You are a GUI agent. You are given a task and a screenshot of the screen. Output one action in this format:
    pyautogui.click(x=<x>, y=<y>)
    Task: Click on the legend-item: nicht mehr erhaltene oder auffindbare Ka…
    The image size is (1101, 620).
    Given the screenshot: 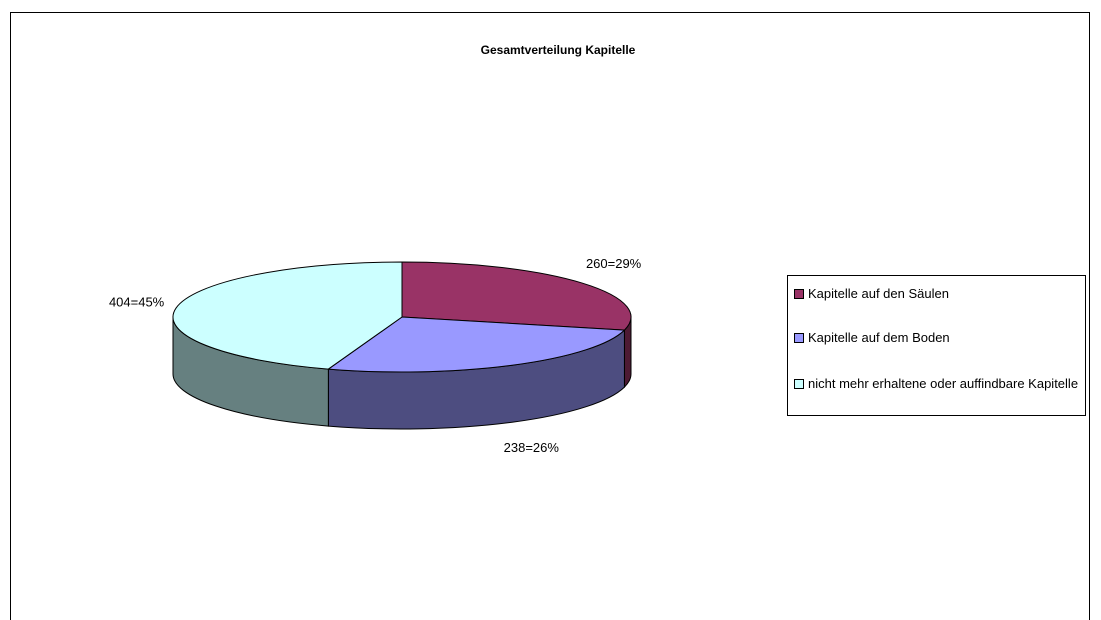 What is the action you would take?
    pyautogui.click(x=939, y=384)
    